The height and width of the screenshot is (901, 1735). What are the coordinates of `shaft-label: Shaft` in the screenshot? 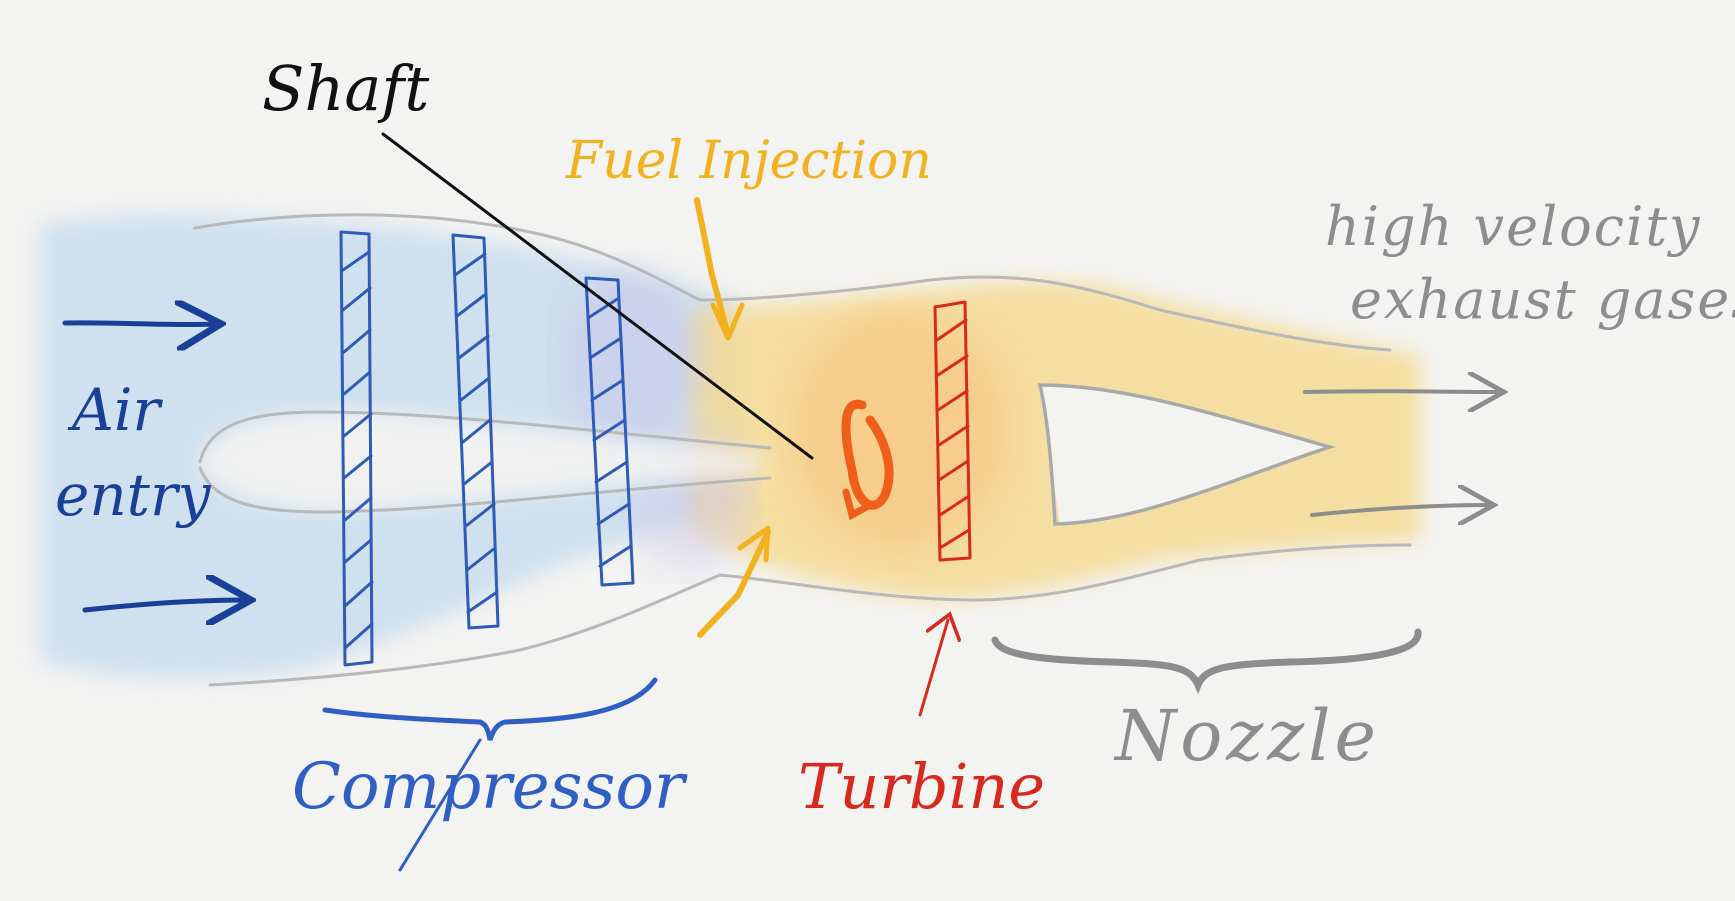 It's located at (345, 88).